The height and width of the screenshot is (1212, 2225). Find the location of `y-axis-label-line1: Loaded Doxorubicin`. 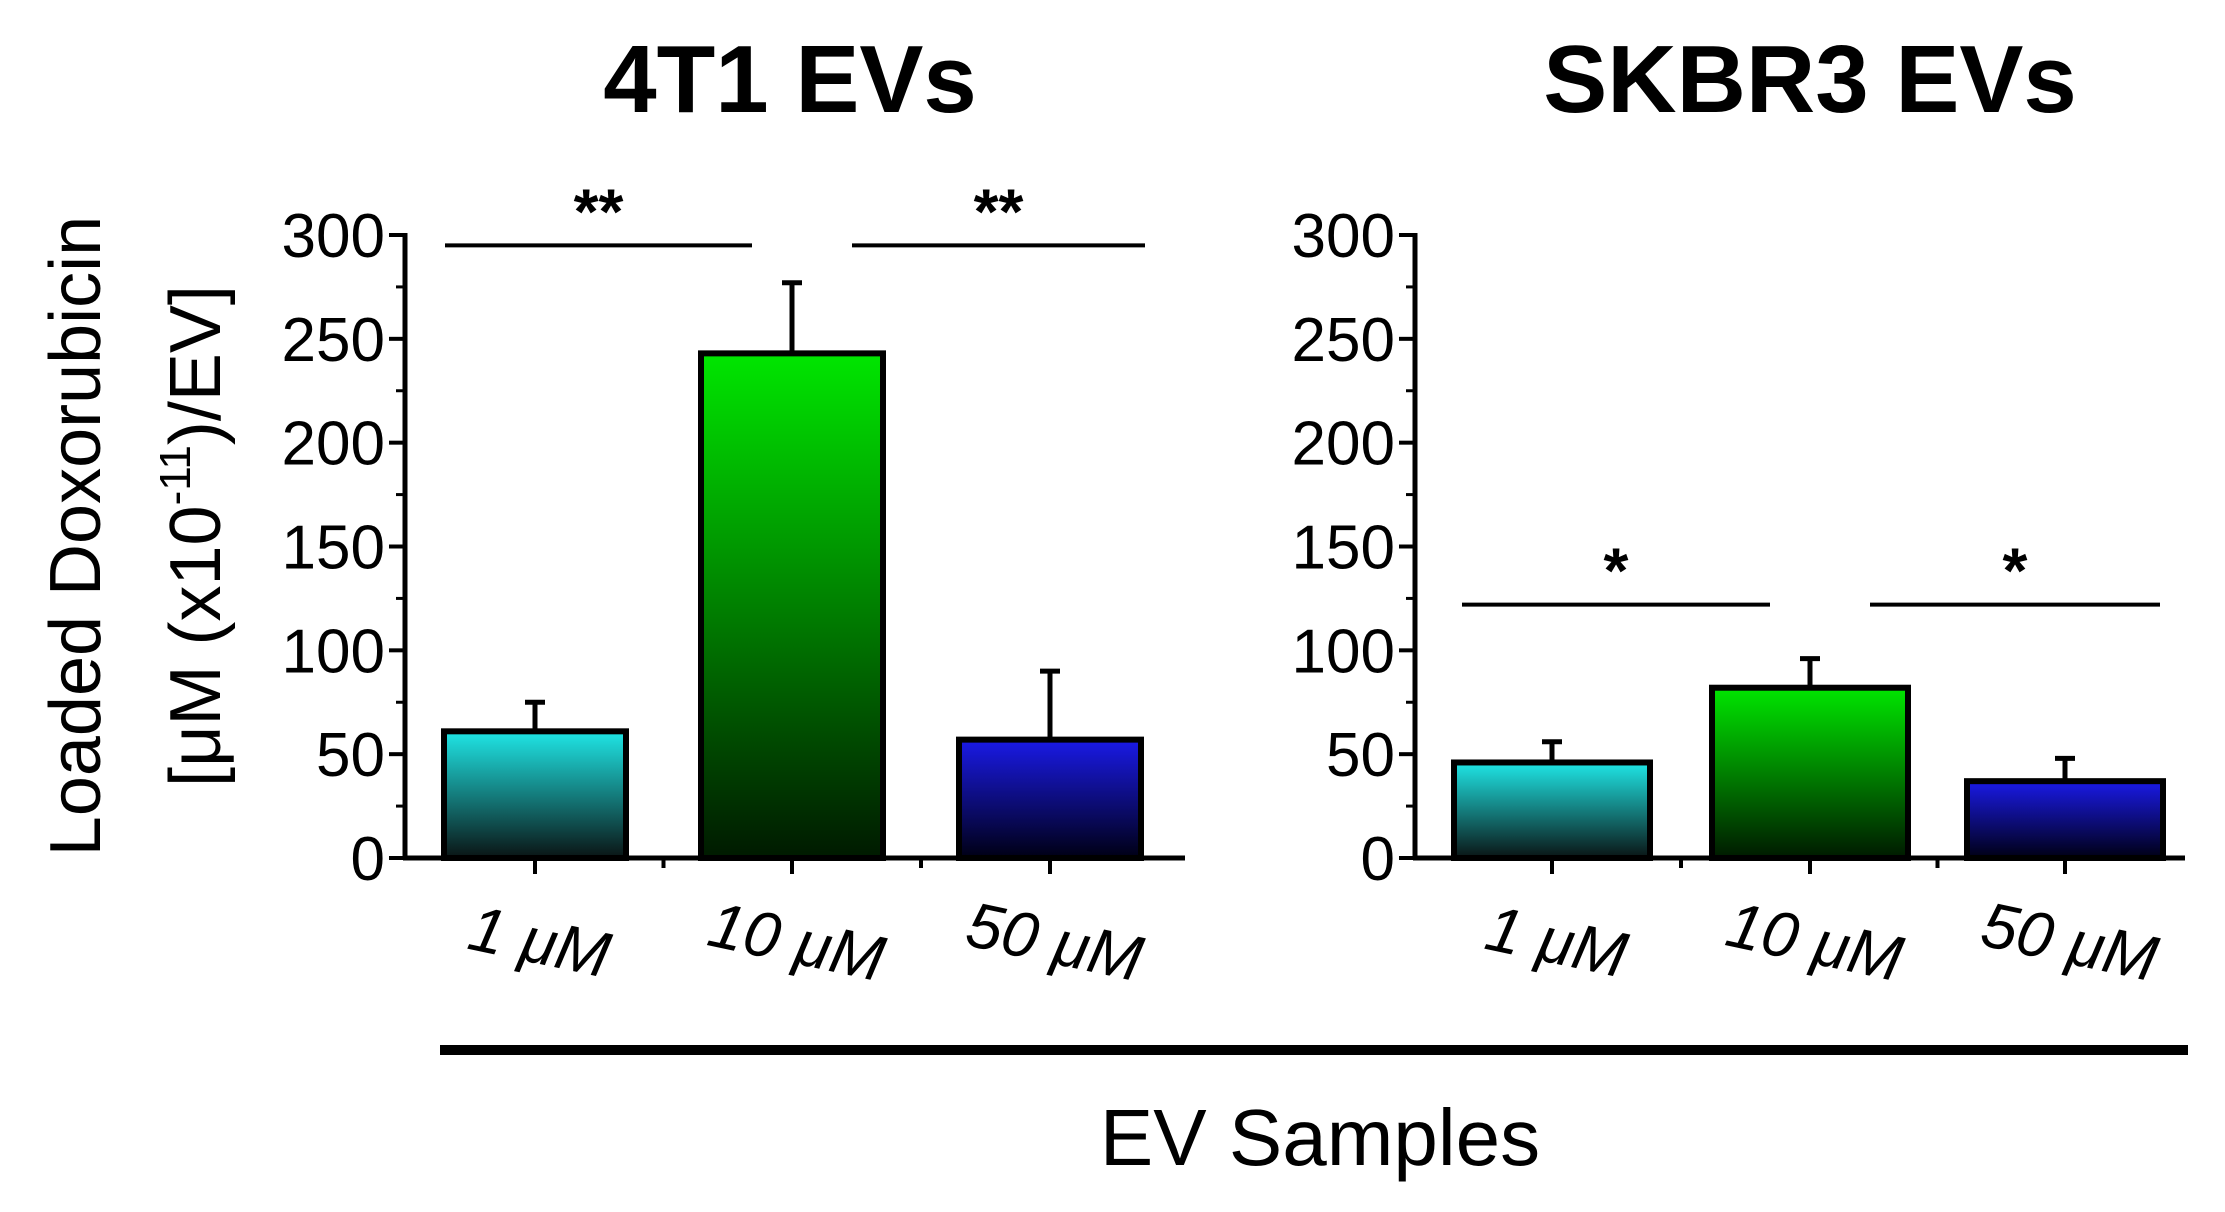

y-axis-label-line1: Loaded Doxorubicin is located at coordinates (76, 536).